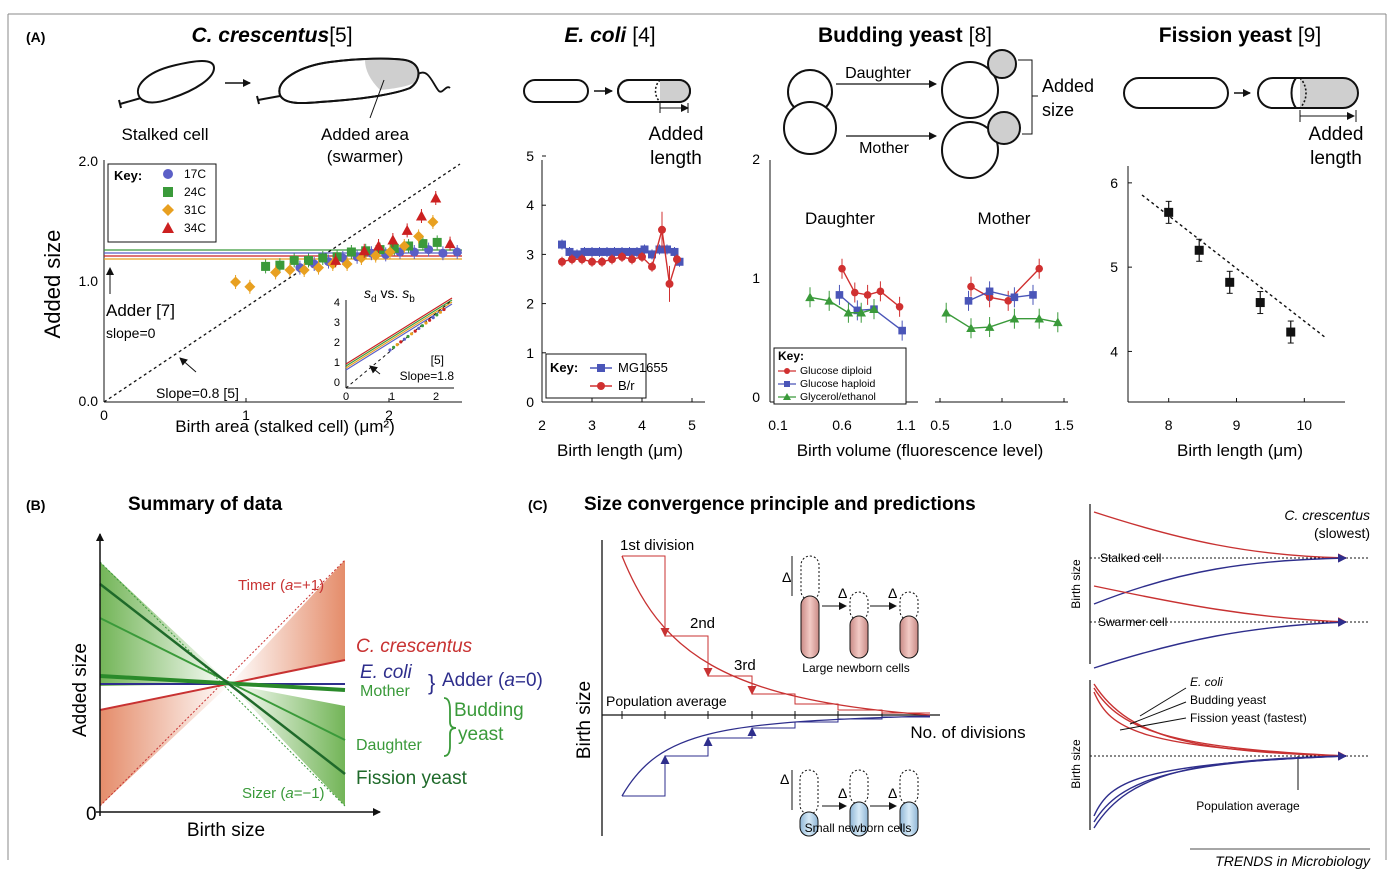 The image size is (1394, 873). What do you see at coordinates (770, 688) in the screenshot?
I see `panel-c-left` at bounding box center [770, 688].